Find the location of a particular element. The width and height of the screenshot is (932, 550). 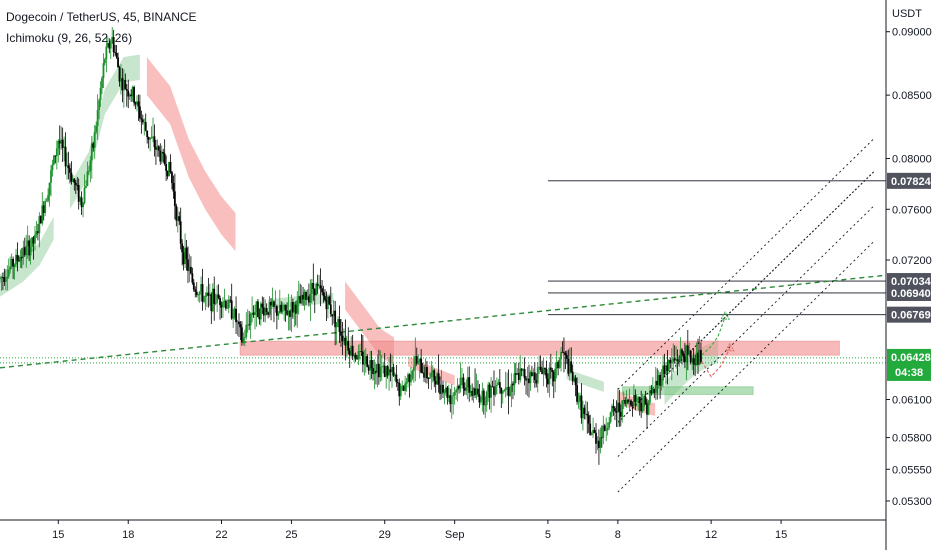

time-tick-label-8: 8 is located at coordinates (618, 535).